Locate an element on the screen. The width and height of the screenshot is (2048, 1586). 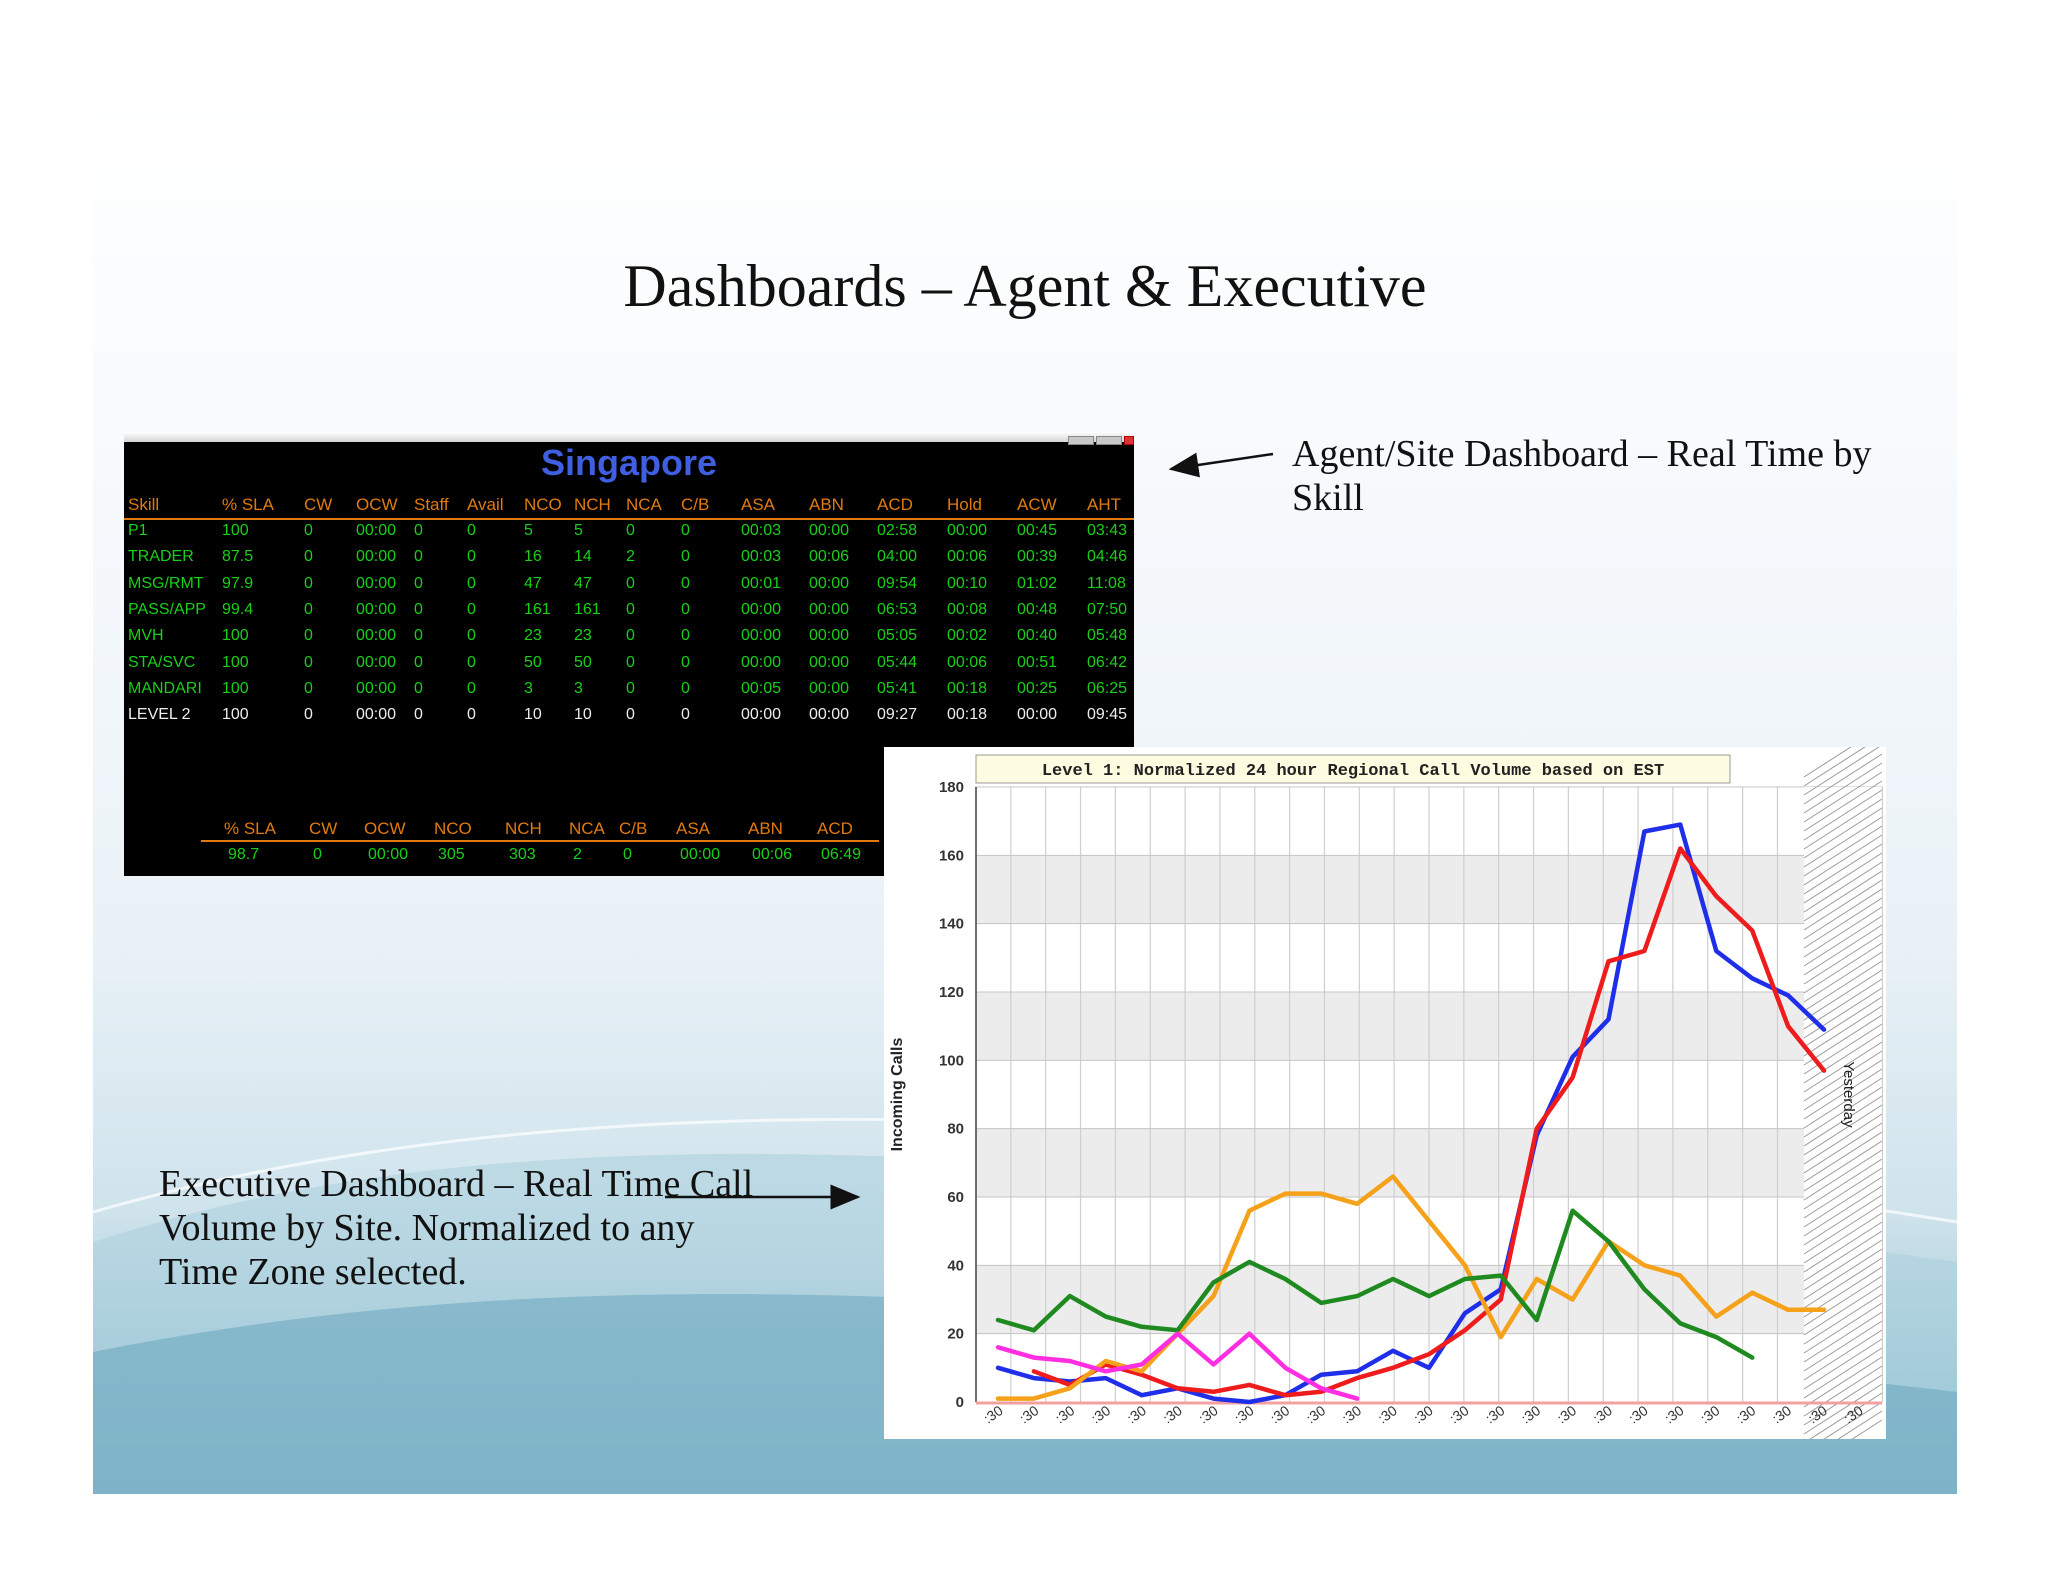
window-titlebar is located at coordinates (629, 437).